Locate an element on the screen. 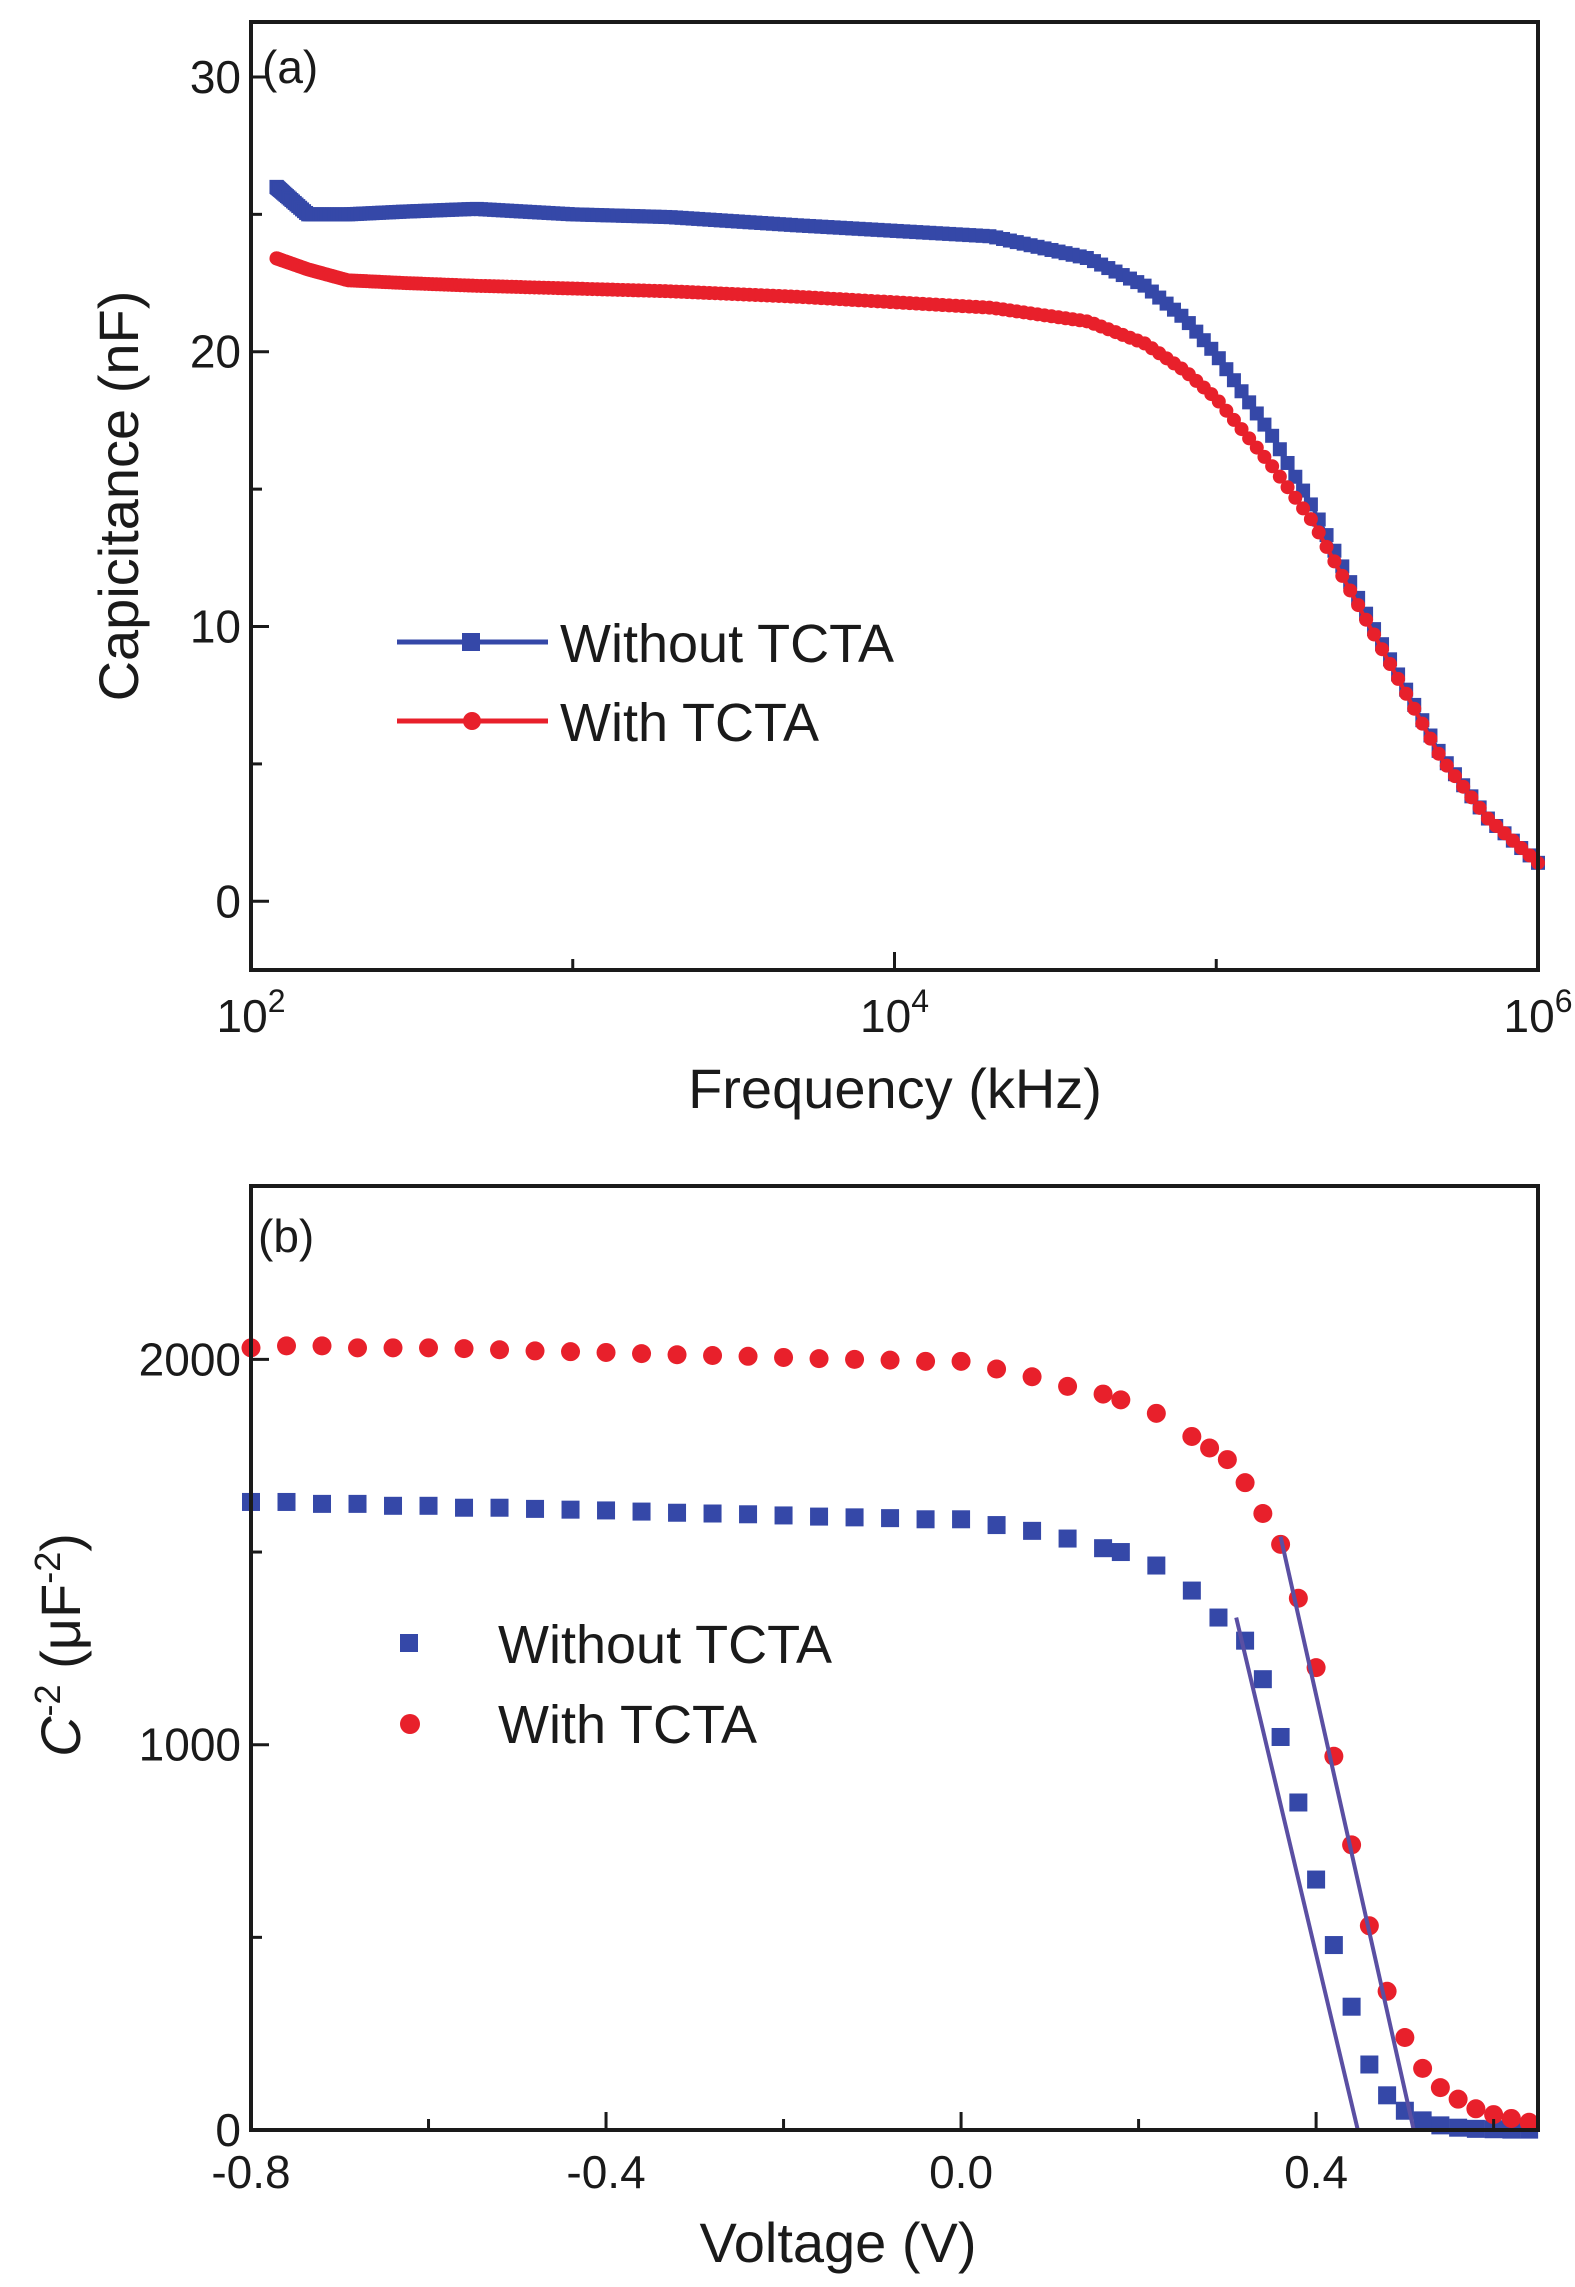  ylabel-b-unit-close: ) is located at coordinates (60, 1542).